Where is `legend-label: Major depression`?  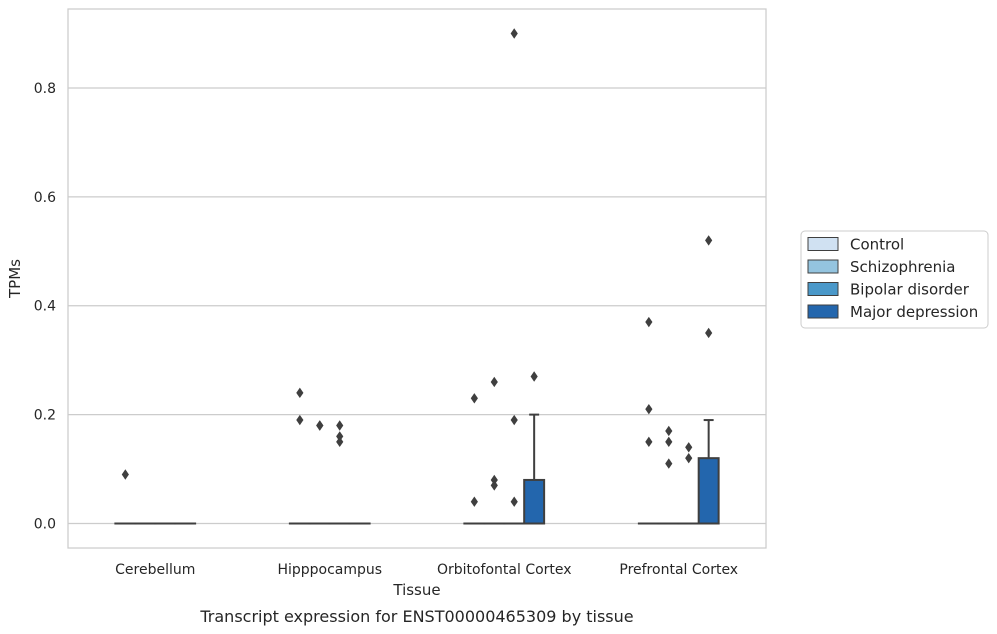
legend-label: Major depression is located at coordinates (914, 312).